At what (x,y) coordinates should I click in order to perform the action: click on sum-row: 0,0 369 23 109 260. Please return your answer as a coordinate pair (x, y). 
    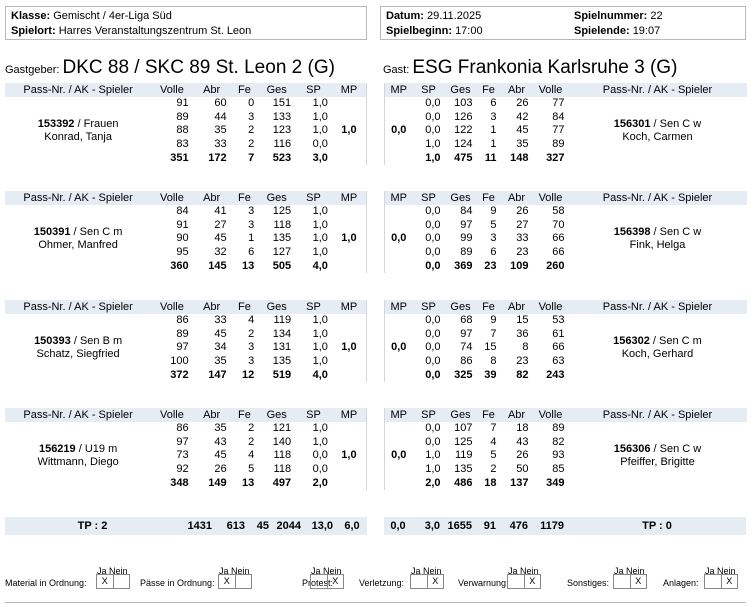
    Looking at the image, I should click on (566, 266).